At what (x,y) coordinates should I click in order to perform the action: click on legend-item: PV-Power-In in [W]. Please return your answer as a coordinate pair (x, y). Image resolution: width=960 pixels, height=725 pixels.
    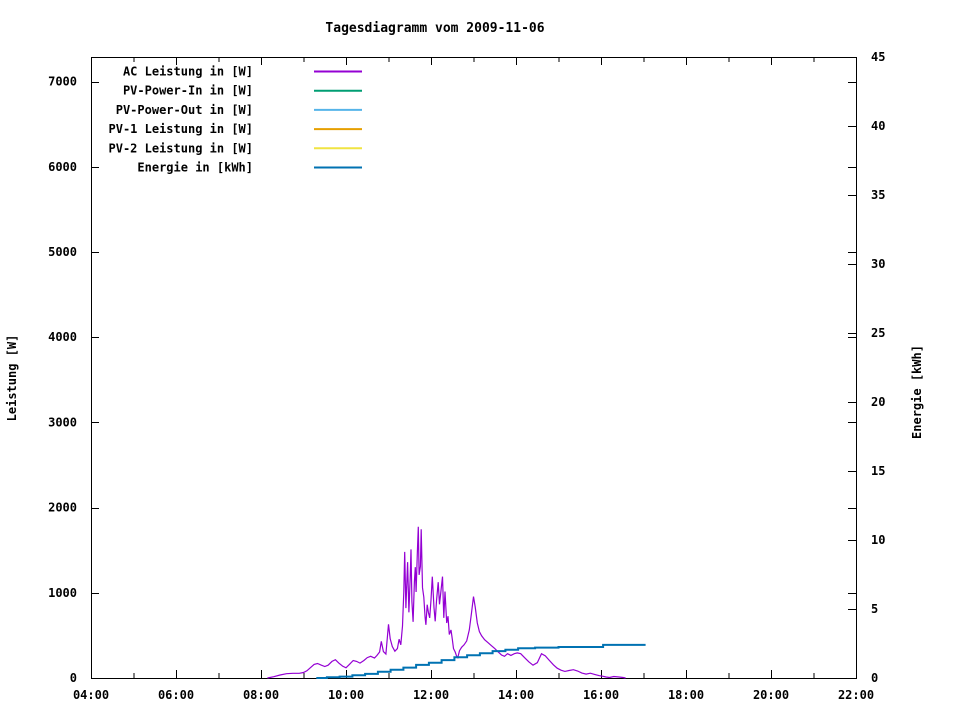
    Looking at the image, I should click on (242, 91).